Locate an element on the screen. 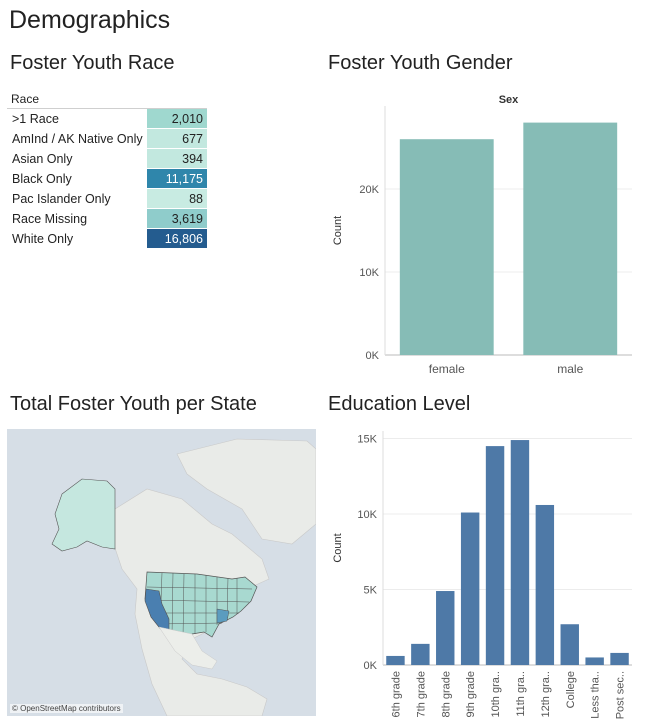 This screenshot has height=724, width=645. race-count: 394 is located at coordinates (177, 158).